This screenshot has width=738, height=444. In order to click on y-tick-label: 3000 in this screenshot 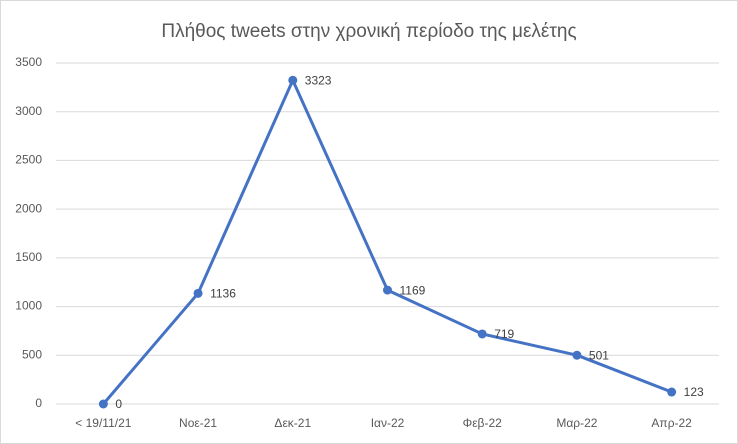, I will do `click(28, 111)`.